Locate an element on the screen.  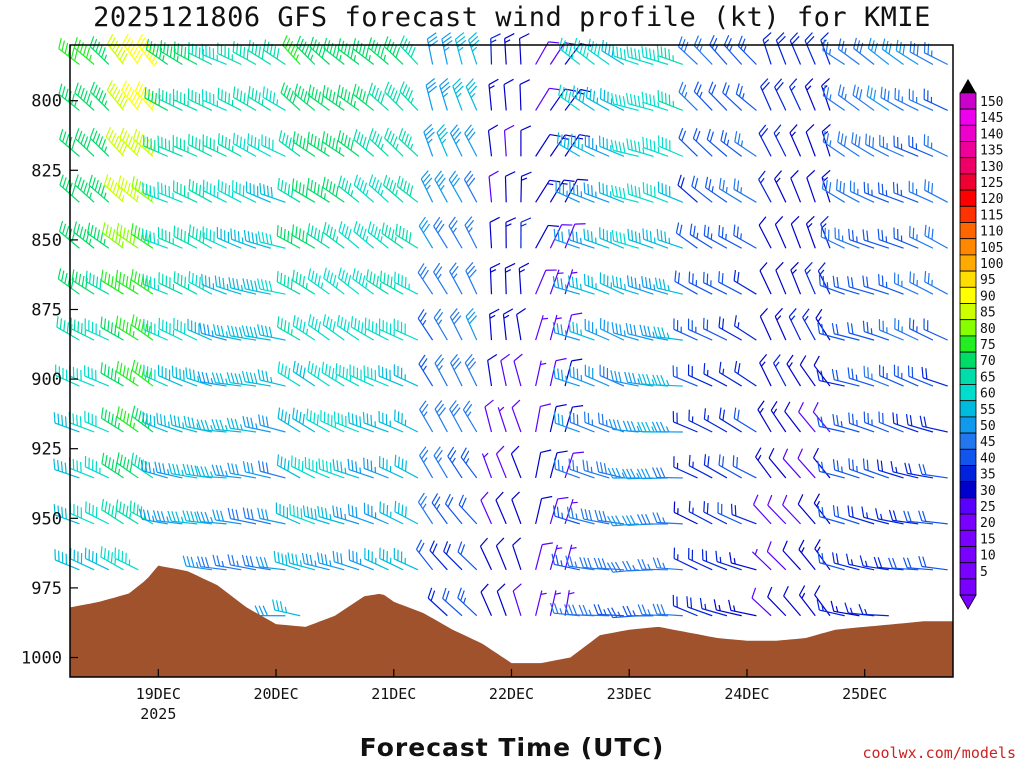
colorbar-label: 75 is located at coordinates (988, 345).